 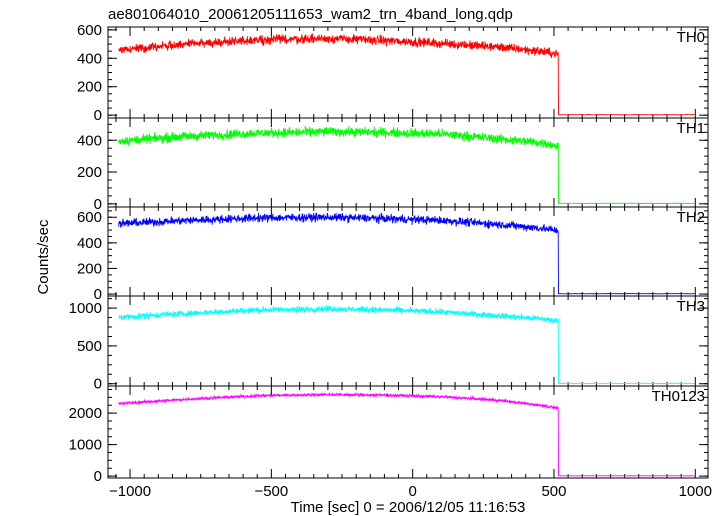 What do you see at coordinates (406, 74) in the screenshot?
I see `series-line-th0` at bounding box center [406, 74].